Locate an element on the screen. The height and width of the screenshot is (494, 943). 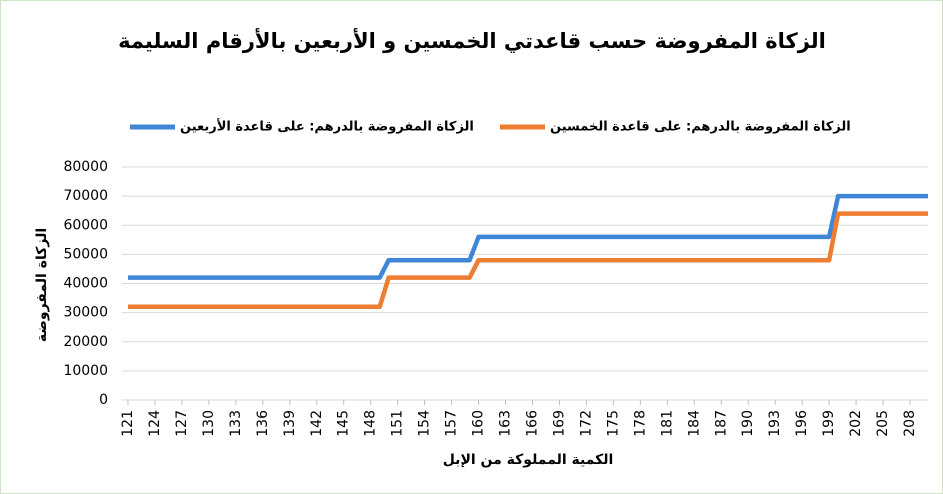
x-tick-label: 166 is located at coordinates (532, 423).